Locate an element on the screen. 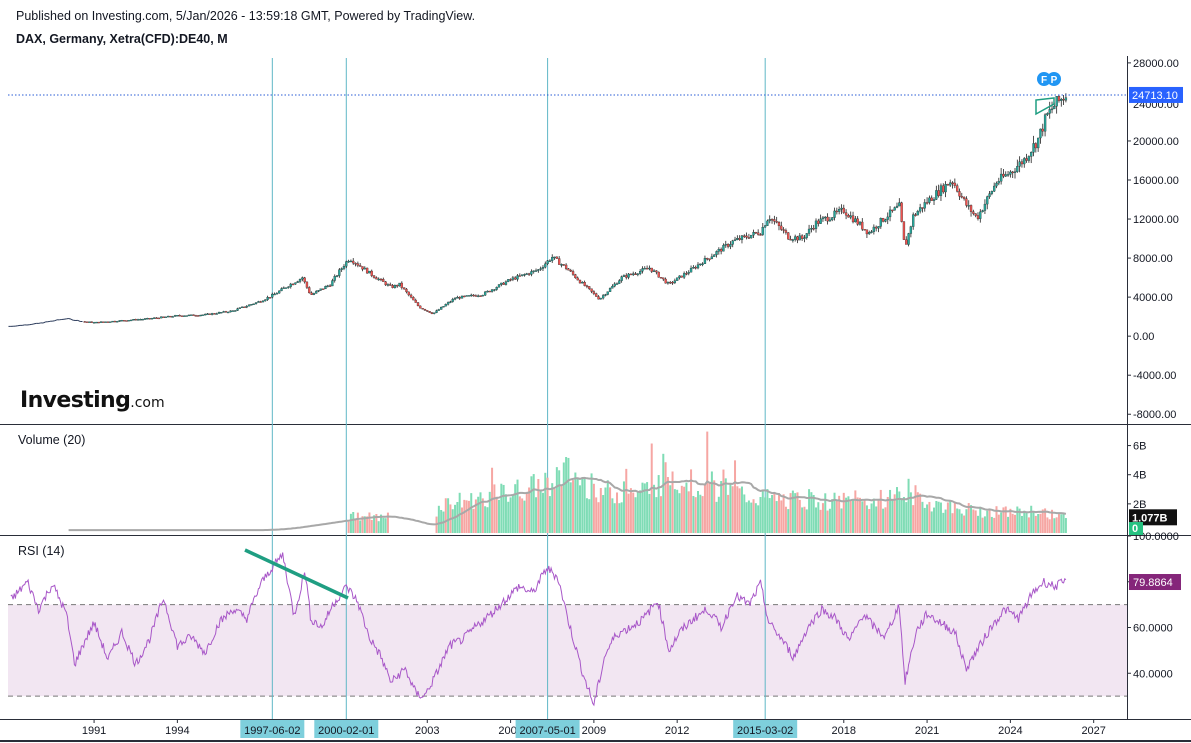 The width and height of the screenshot is (1191, 743). volume-pane-title: Volume (20) is located at coordinates (52, 440).